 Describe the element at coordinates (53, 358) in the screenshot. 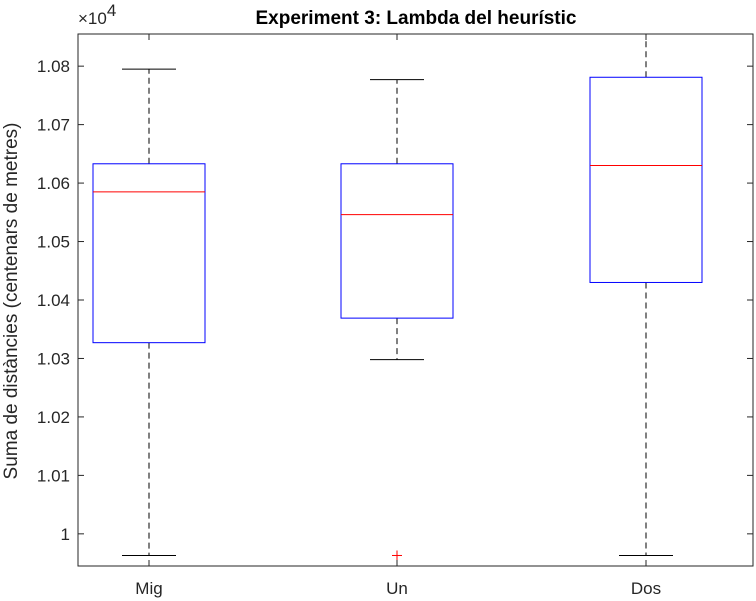

I see `y-tick-label: 1.03` at that location.